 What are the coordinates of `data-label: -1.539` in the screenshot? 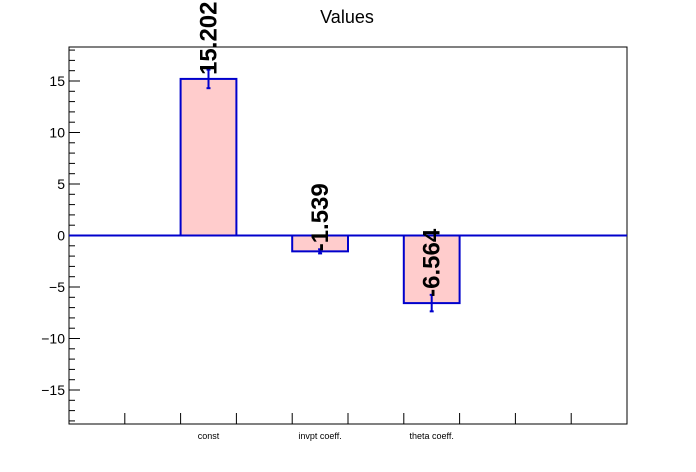 It's located at (320, 217).